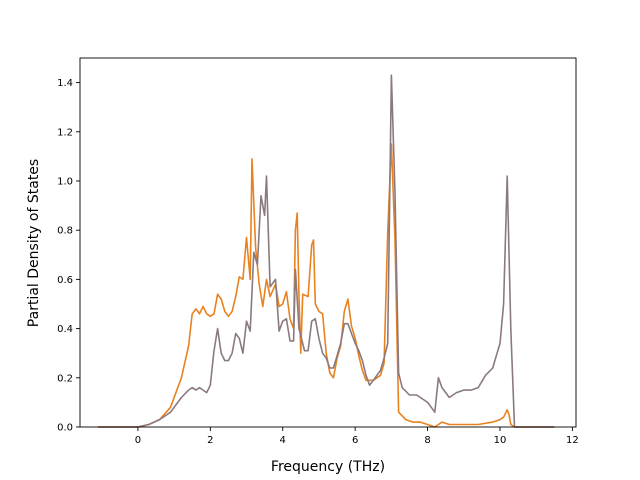 Image resolution: width=640 pixels, height=480 pixels. I want to click on y-tick-label: 0.4, so click(65, 329).